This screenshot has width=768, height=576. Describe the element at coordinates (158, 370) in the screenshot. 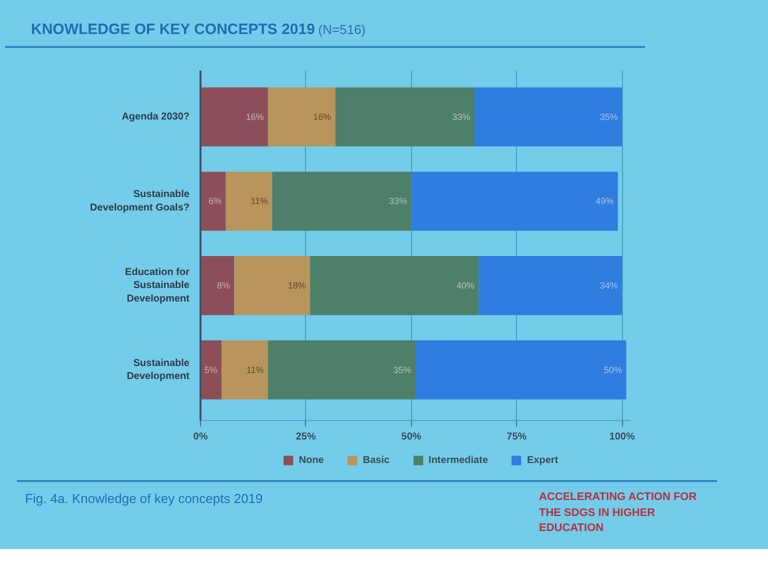

I see `y-tick-label: Sustainable Development` at that location.